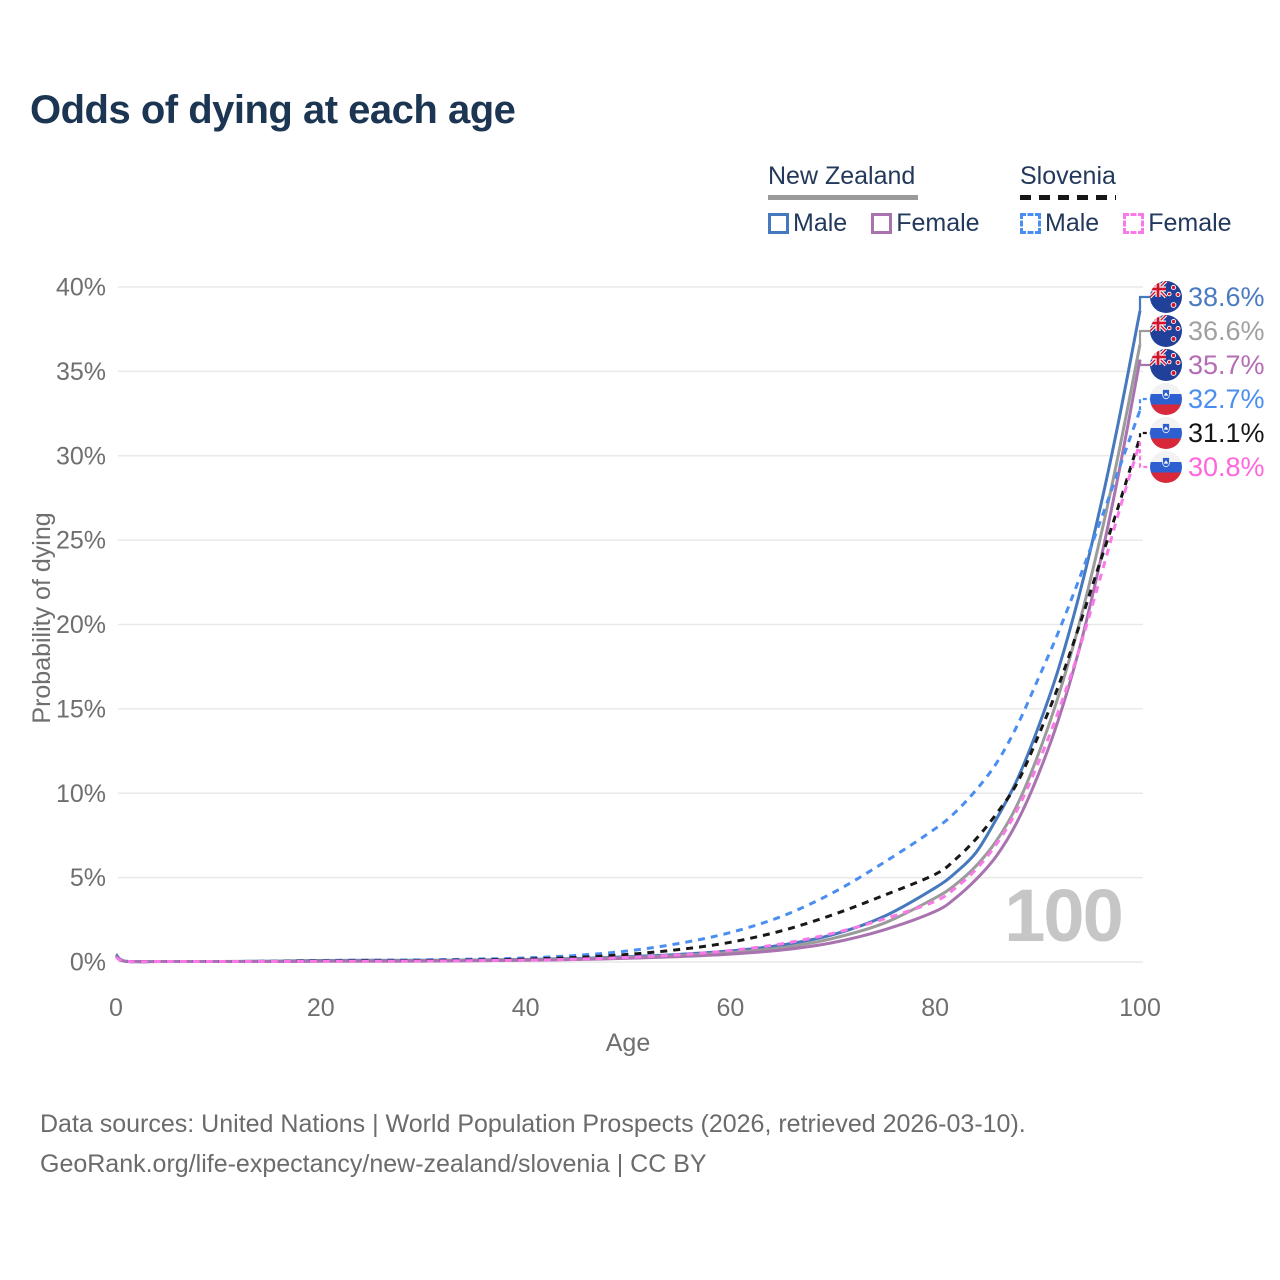 The height and width of the screenshot is (1280, 1280). What do you see at coordinates (88, 963) in the screenshot?
I see `y-tick-label-0: 0%` at bounding box center [88, 963].